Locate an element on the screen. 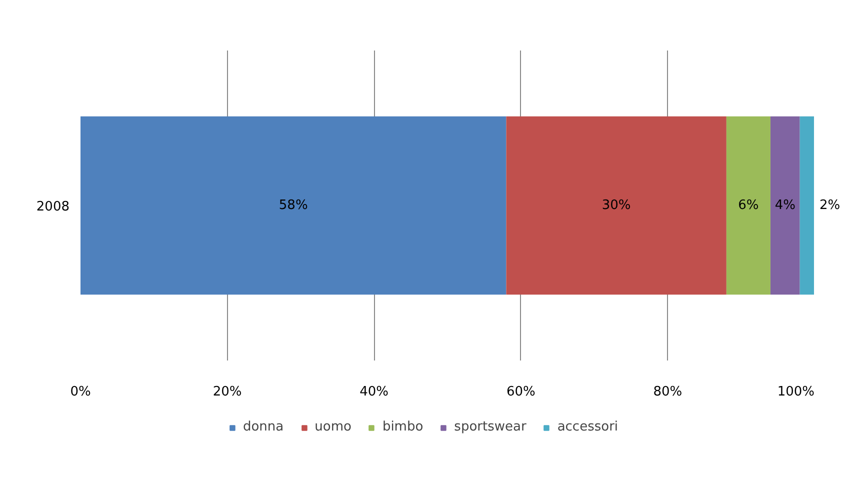  legend-label: bimbo is located at coordinates (403, 427).